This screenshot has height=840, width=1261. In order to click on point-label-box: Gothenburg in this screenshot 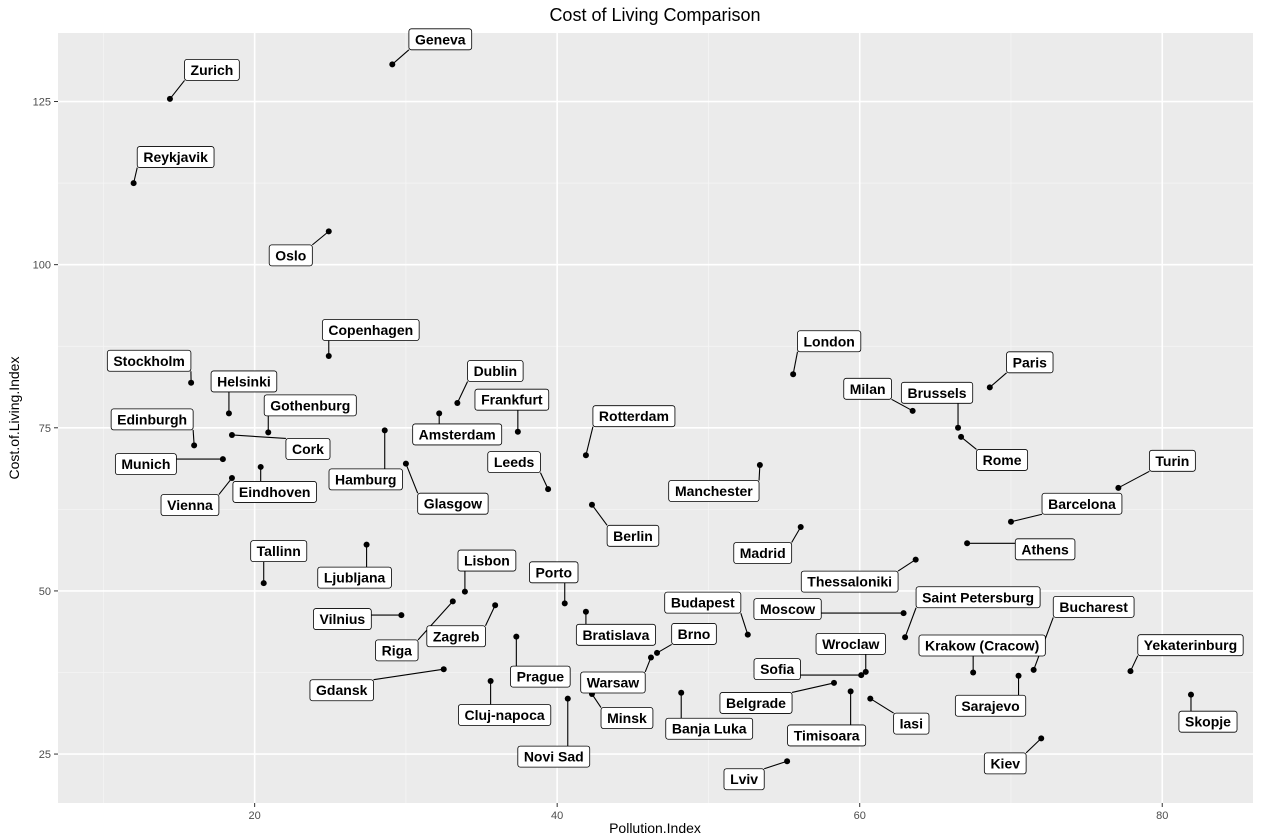, I will do `click(310, 405)`.